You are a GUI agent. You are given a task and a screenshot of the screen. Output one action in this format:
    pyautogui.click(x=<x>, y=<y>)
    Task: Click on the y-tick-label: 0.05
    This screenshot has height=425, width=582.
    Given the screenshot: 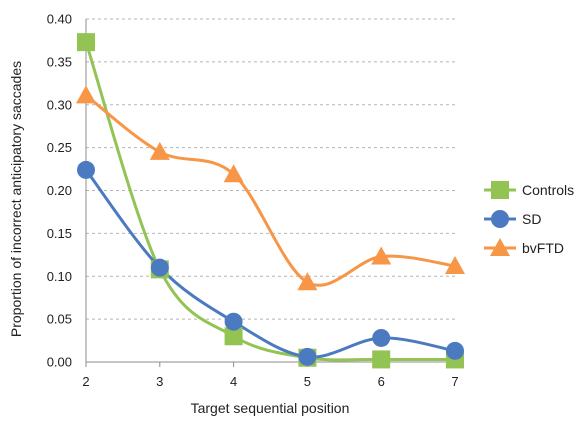 What is the action you would take?
    pyautogui.click(x=59, y=319)
    